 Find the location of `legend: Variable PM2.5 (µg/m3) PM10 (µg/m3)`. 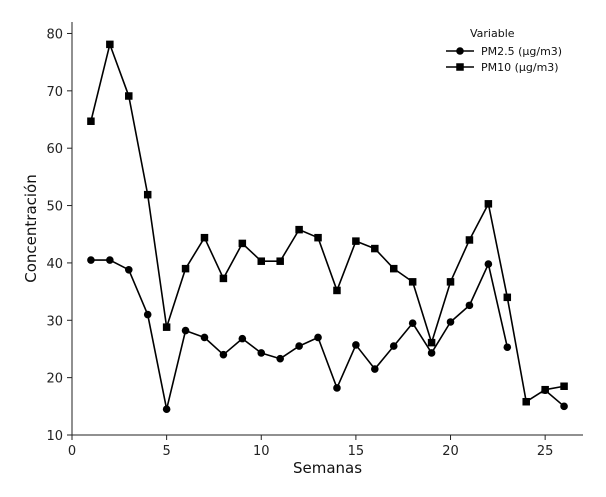

legend: Variable PM2.5 (µg/m3) PM10 (µg/m3) is located at coordinates (504, 50).